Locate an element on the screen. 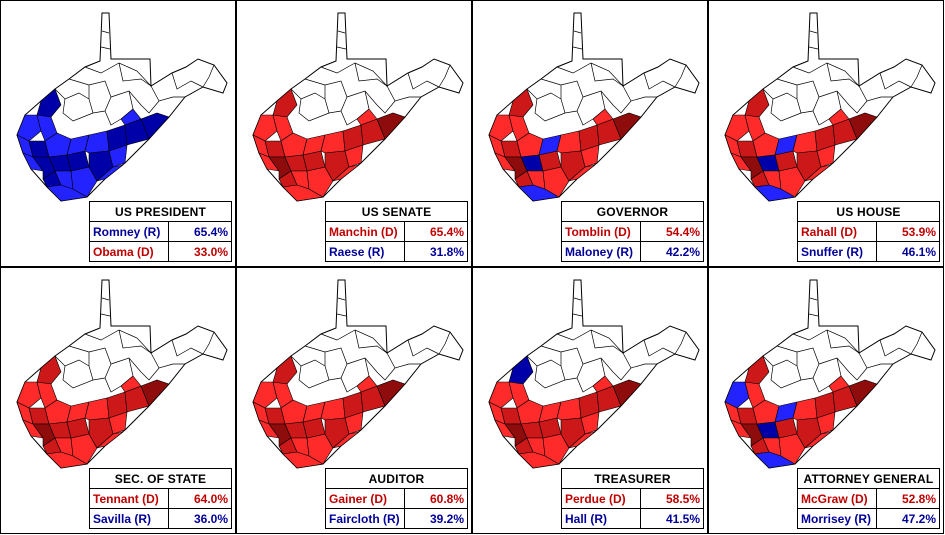 The width and height of the screenshot is (945, 535). candidate-pct: 47.2% is located at coordinates (908, 518).